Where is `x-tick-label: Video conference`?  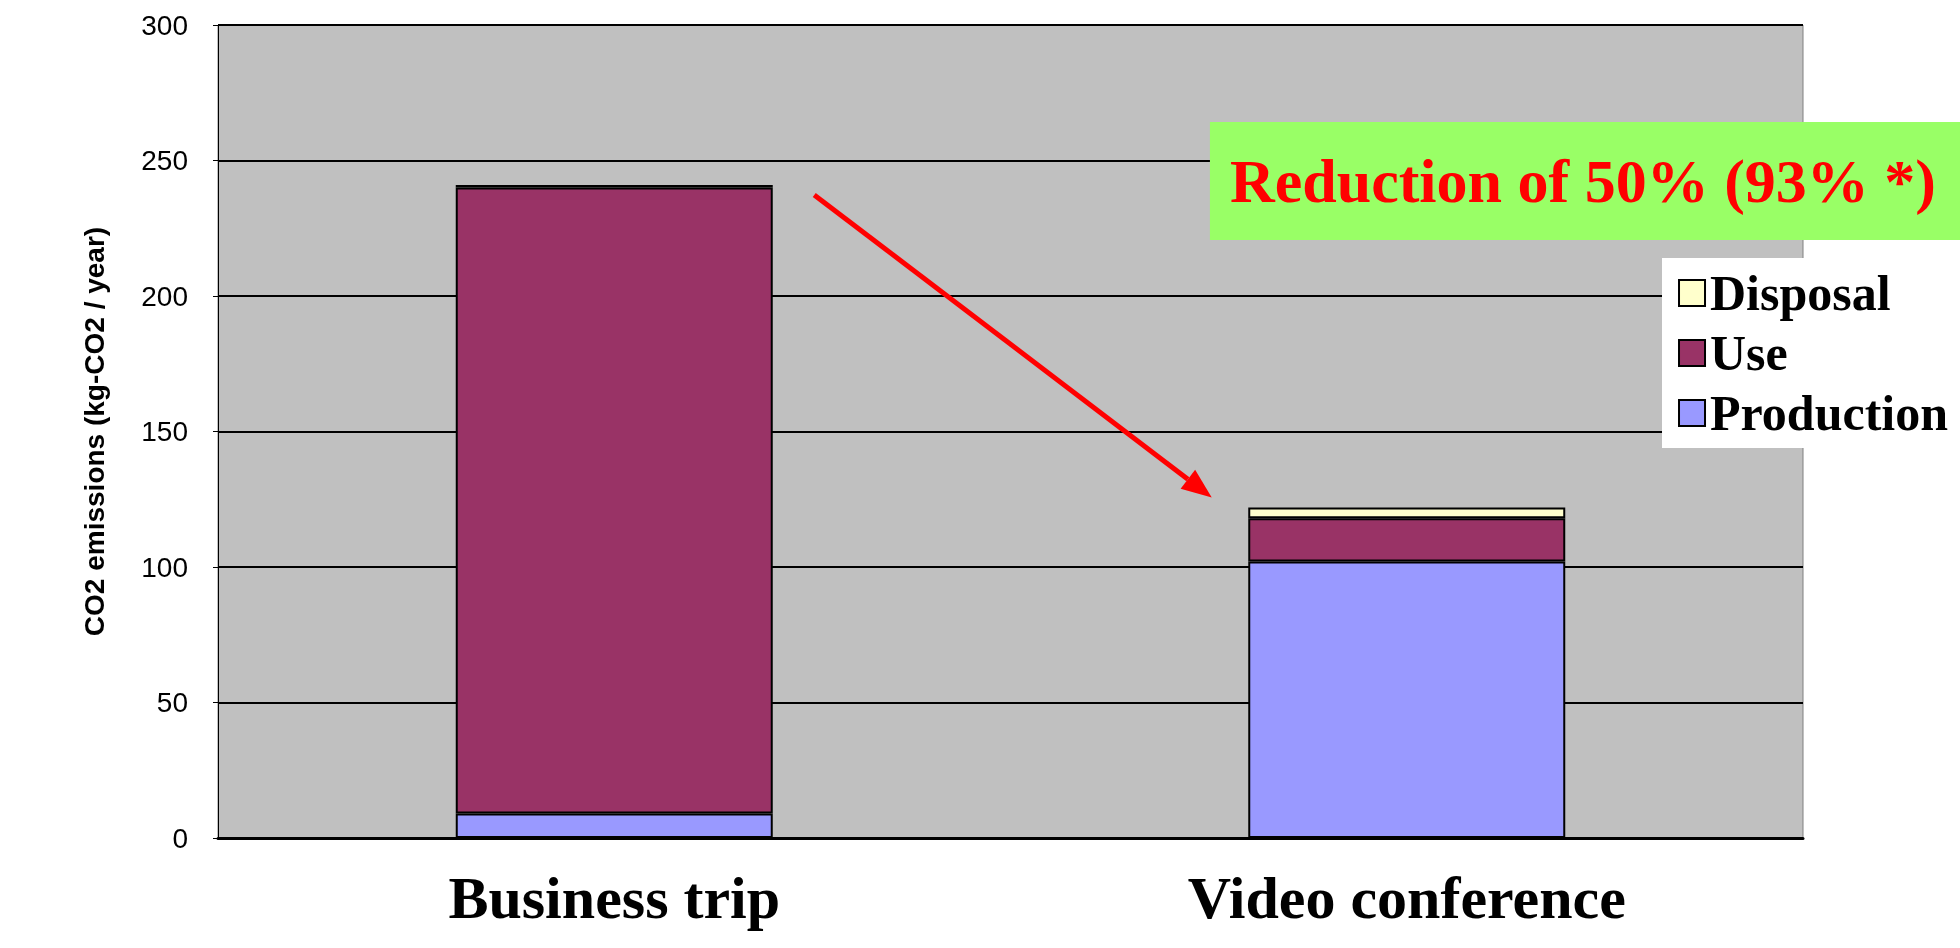 x-tick-label: Video conference is located at coordinates (1406, 898).